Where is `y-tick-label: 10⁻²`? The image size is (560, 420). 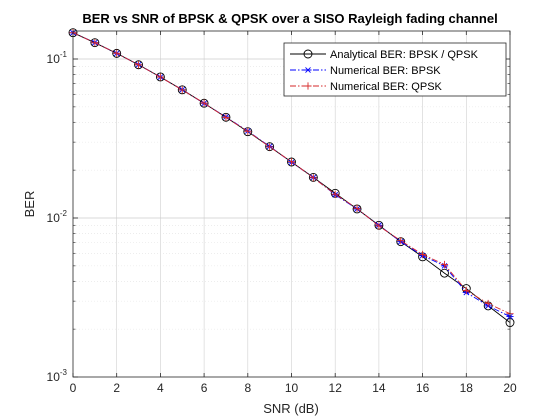 y-tick-label: 10⁻² is located at coordinates (57, 217).